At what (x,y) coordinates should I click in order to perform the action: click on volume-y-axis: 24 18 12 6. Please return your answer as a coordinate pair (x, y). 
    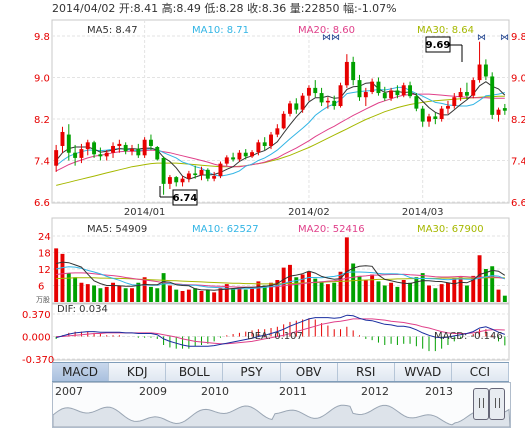
    Looking at the image, I should click on (44, 262).